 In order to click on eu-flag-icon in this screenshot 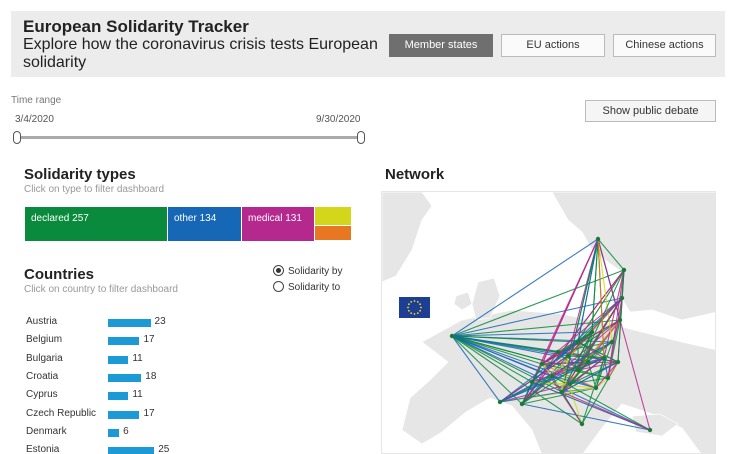, I will do `click(414, 307)`.